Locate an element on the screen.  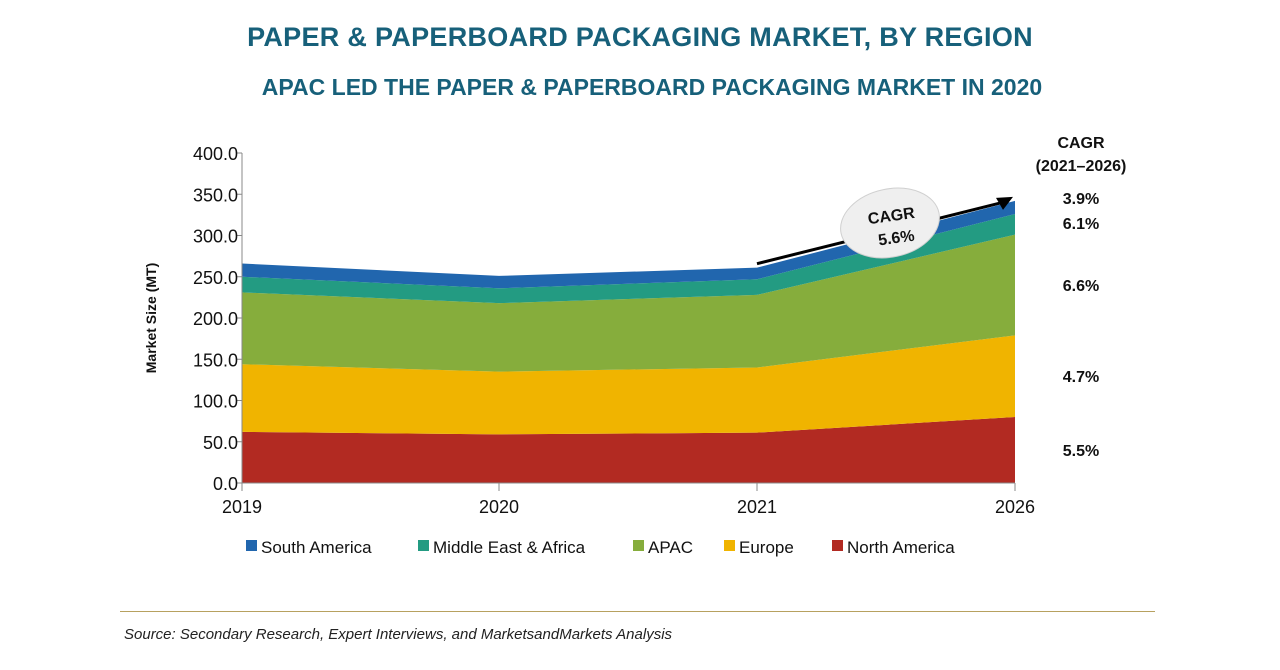
cagr-arrow-head is located at coordinates (1004, 203).